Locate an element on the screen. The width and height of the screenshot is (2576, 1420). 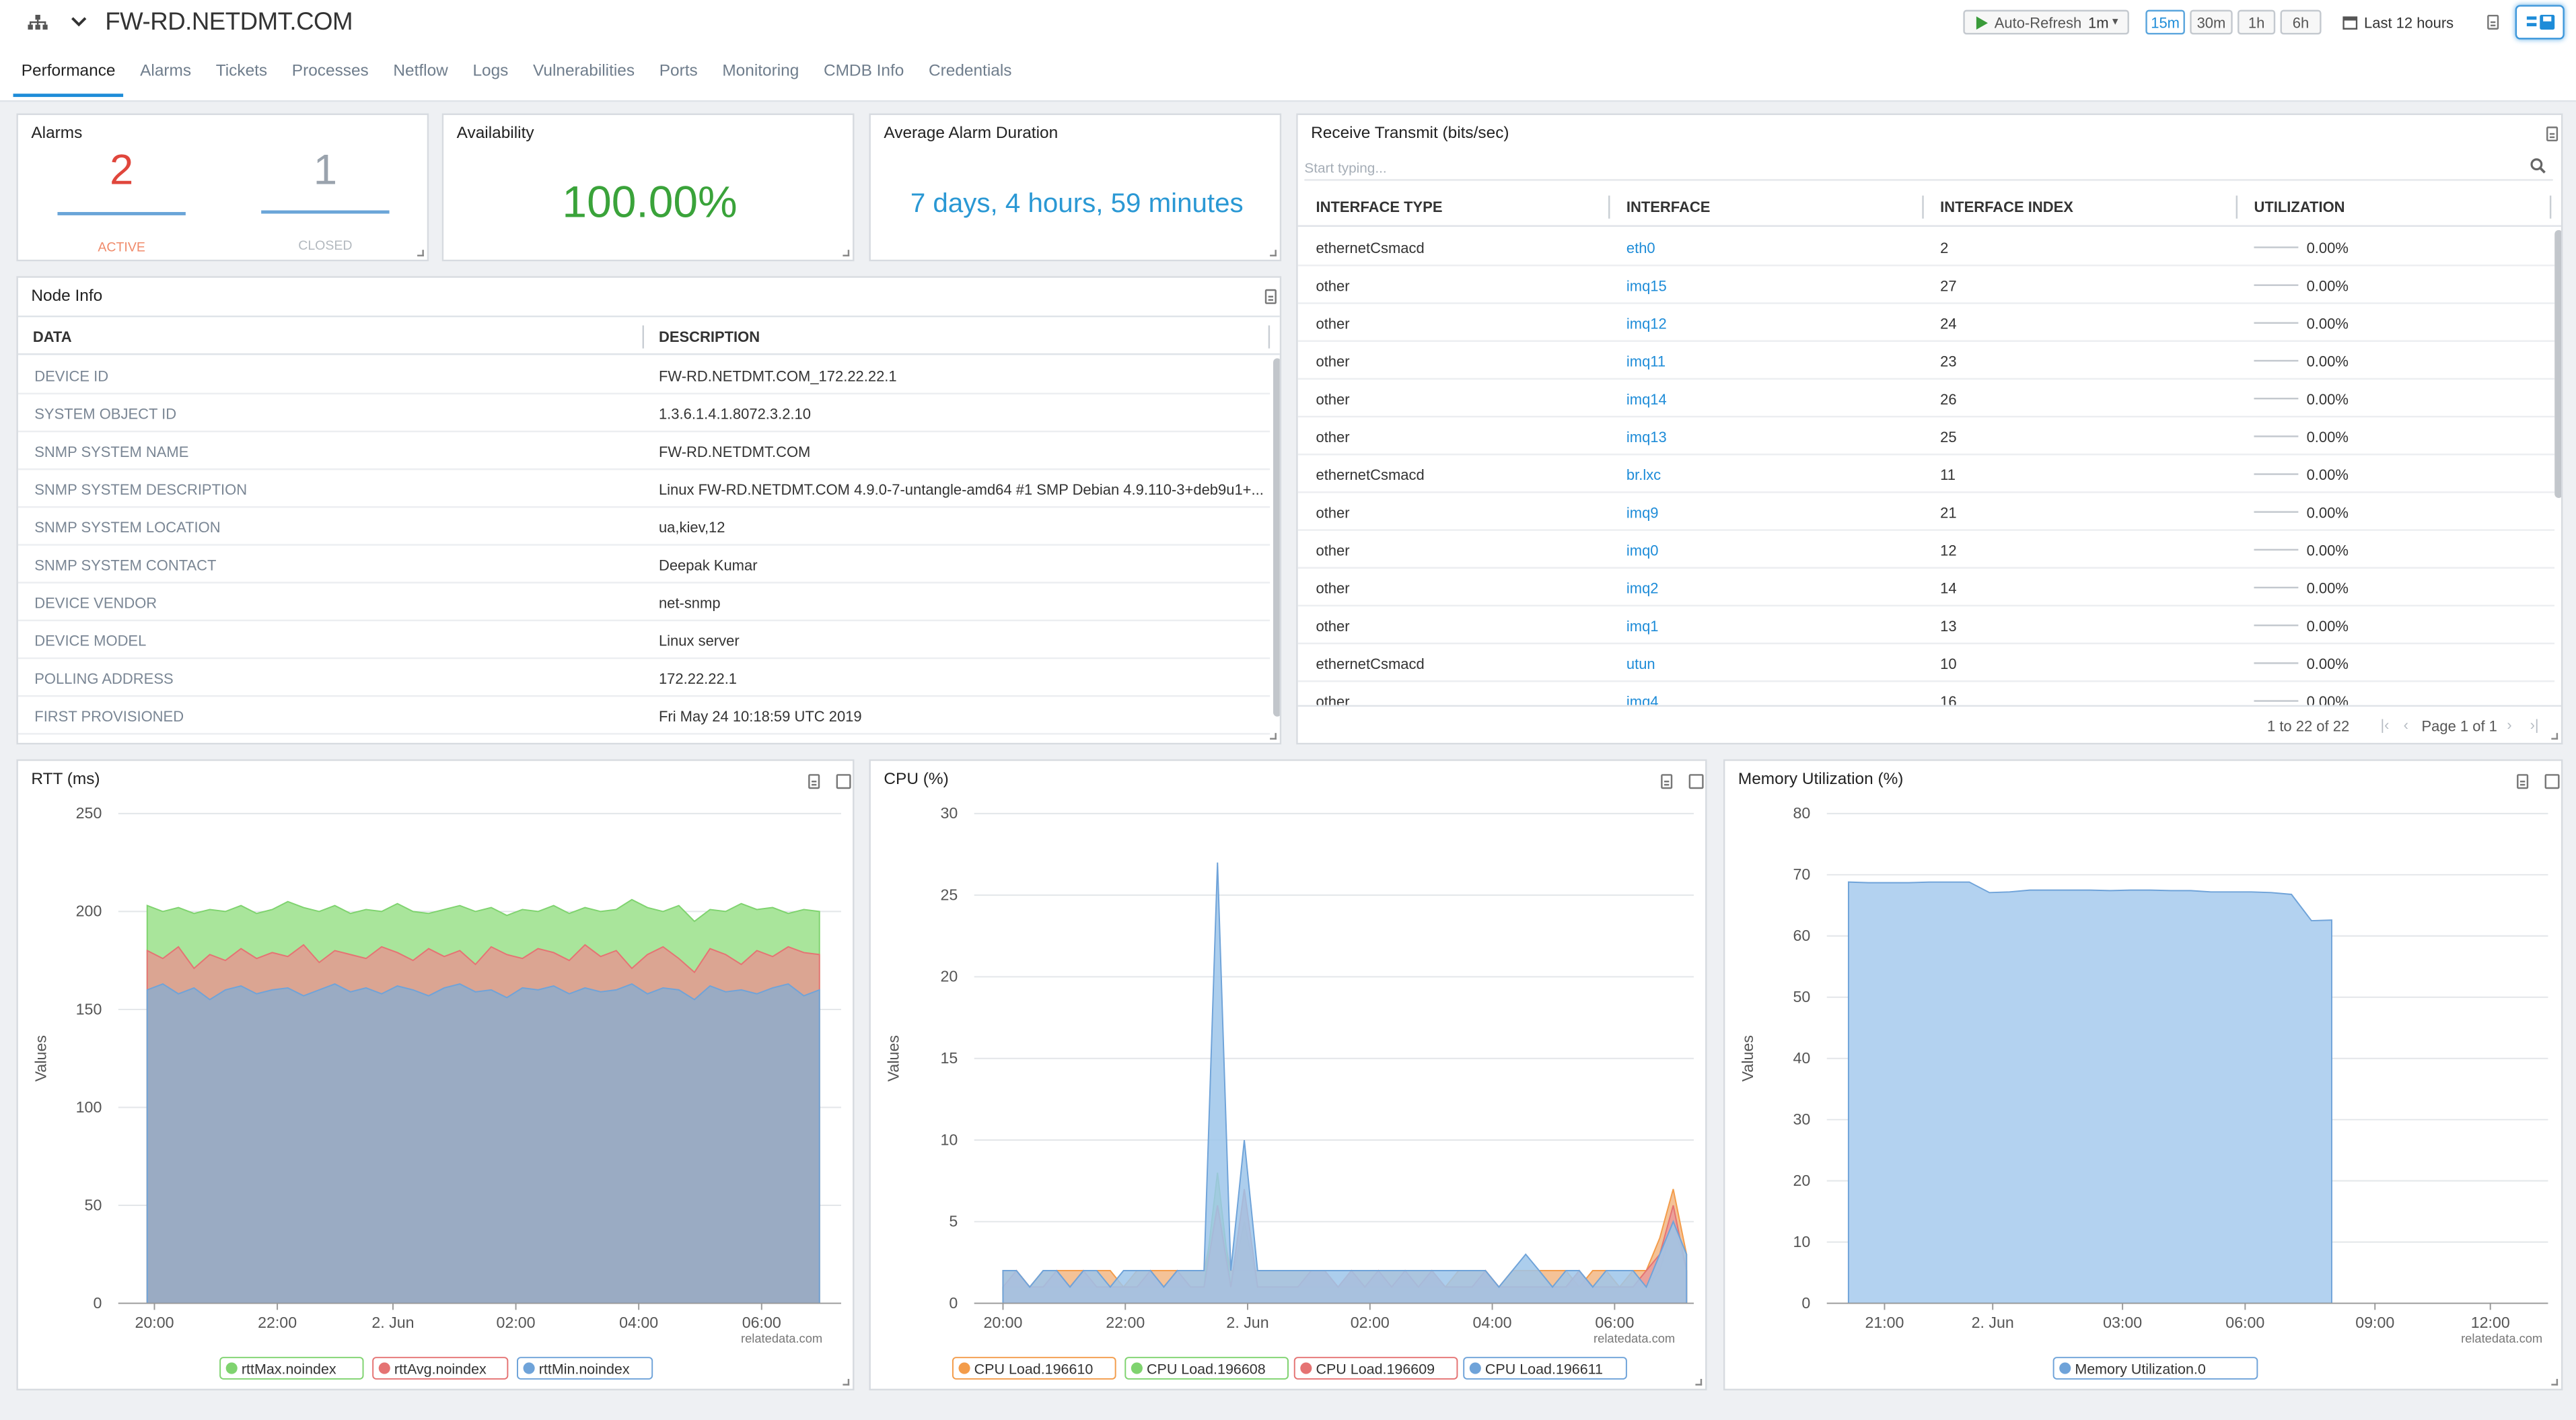
tab-logs: Logs is located at coordinates (490, 71).